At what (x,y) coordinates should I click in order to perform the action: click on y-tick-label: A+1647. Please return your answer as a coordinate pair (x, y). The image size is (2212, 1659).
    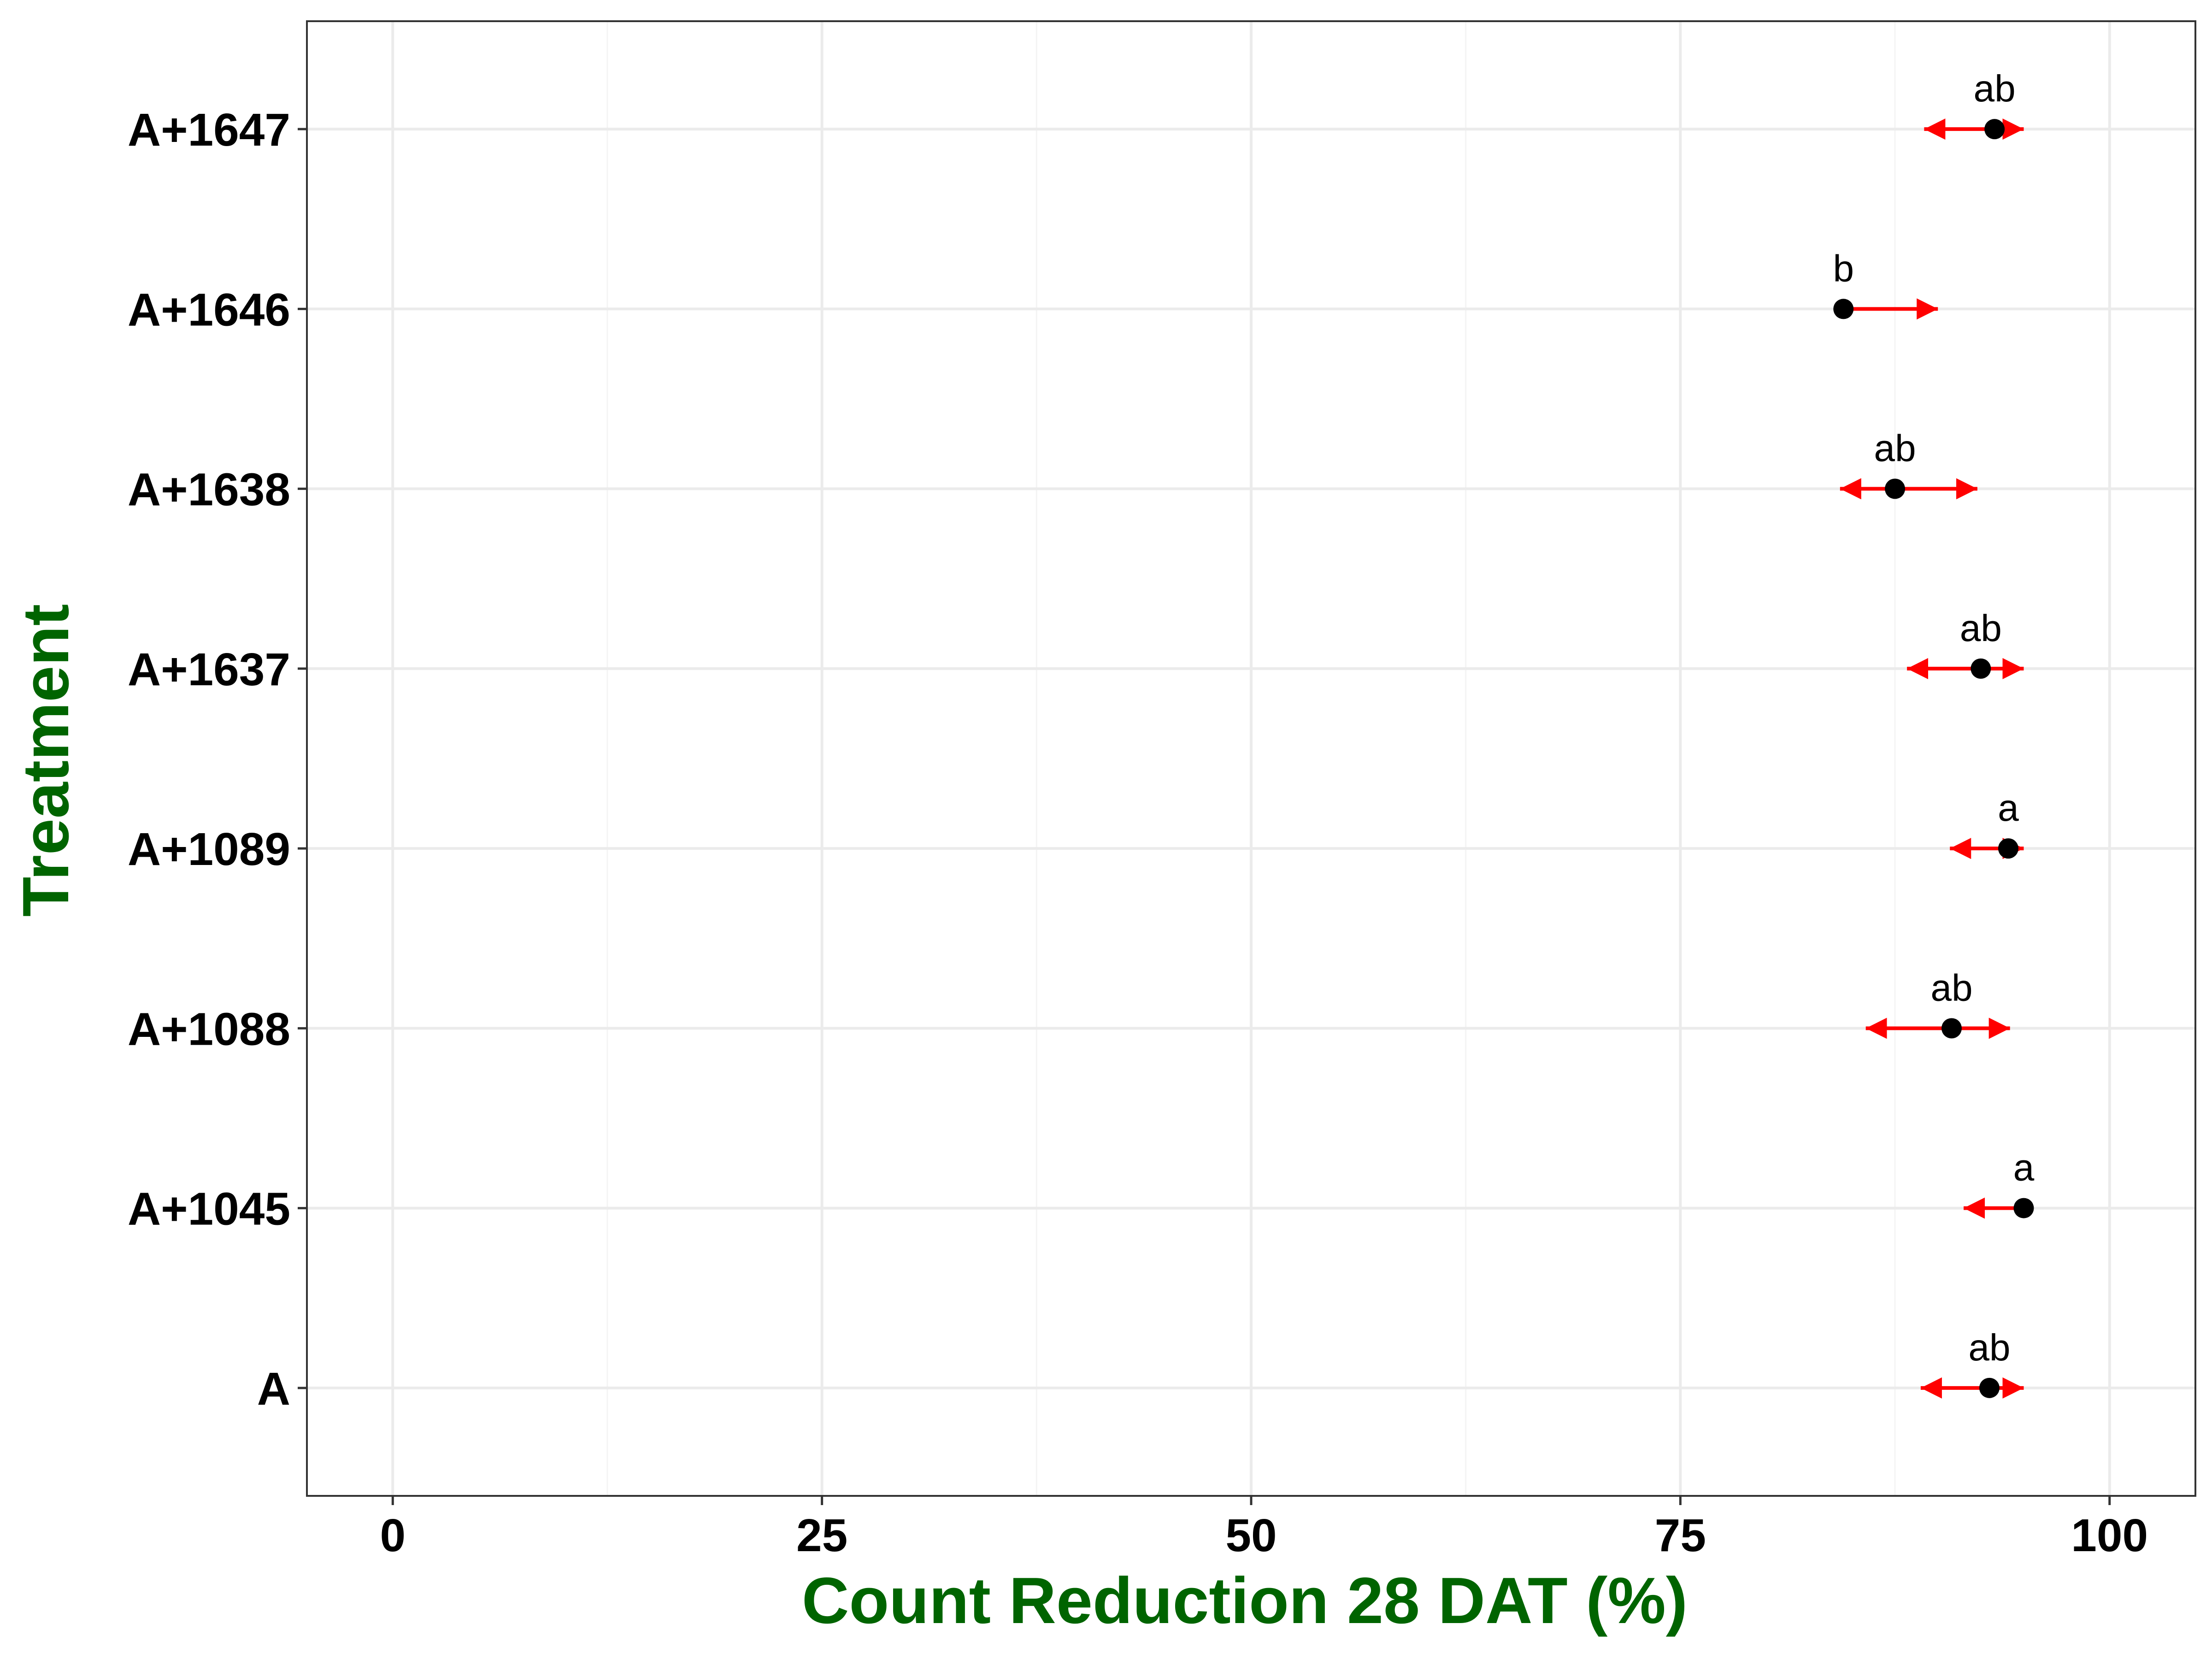
    Looking at the image, I should click on (209, 130).